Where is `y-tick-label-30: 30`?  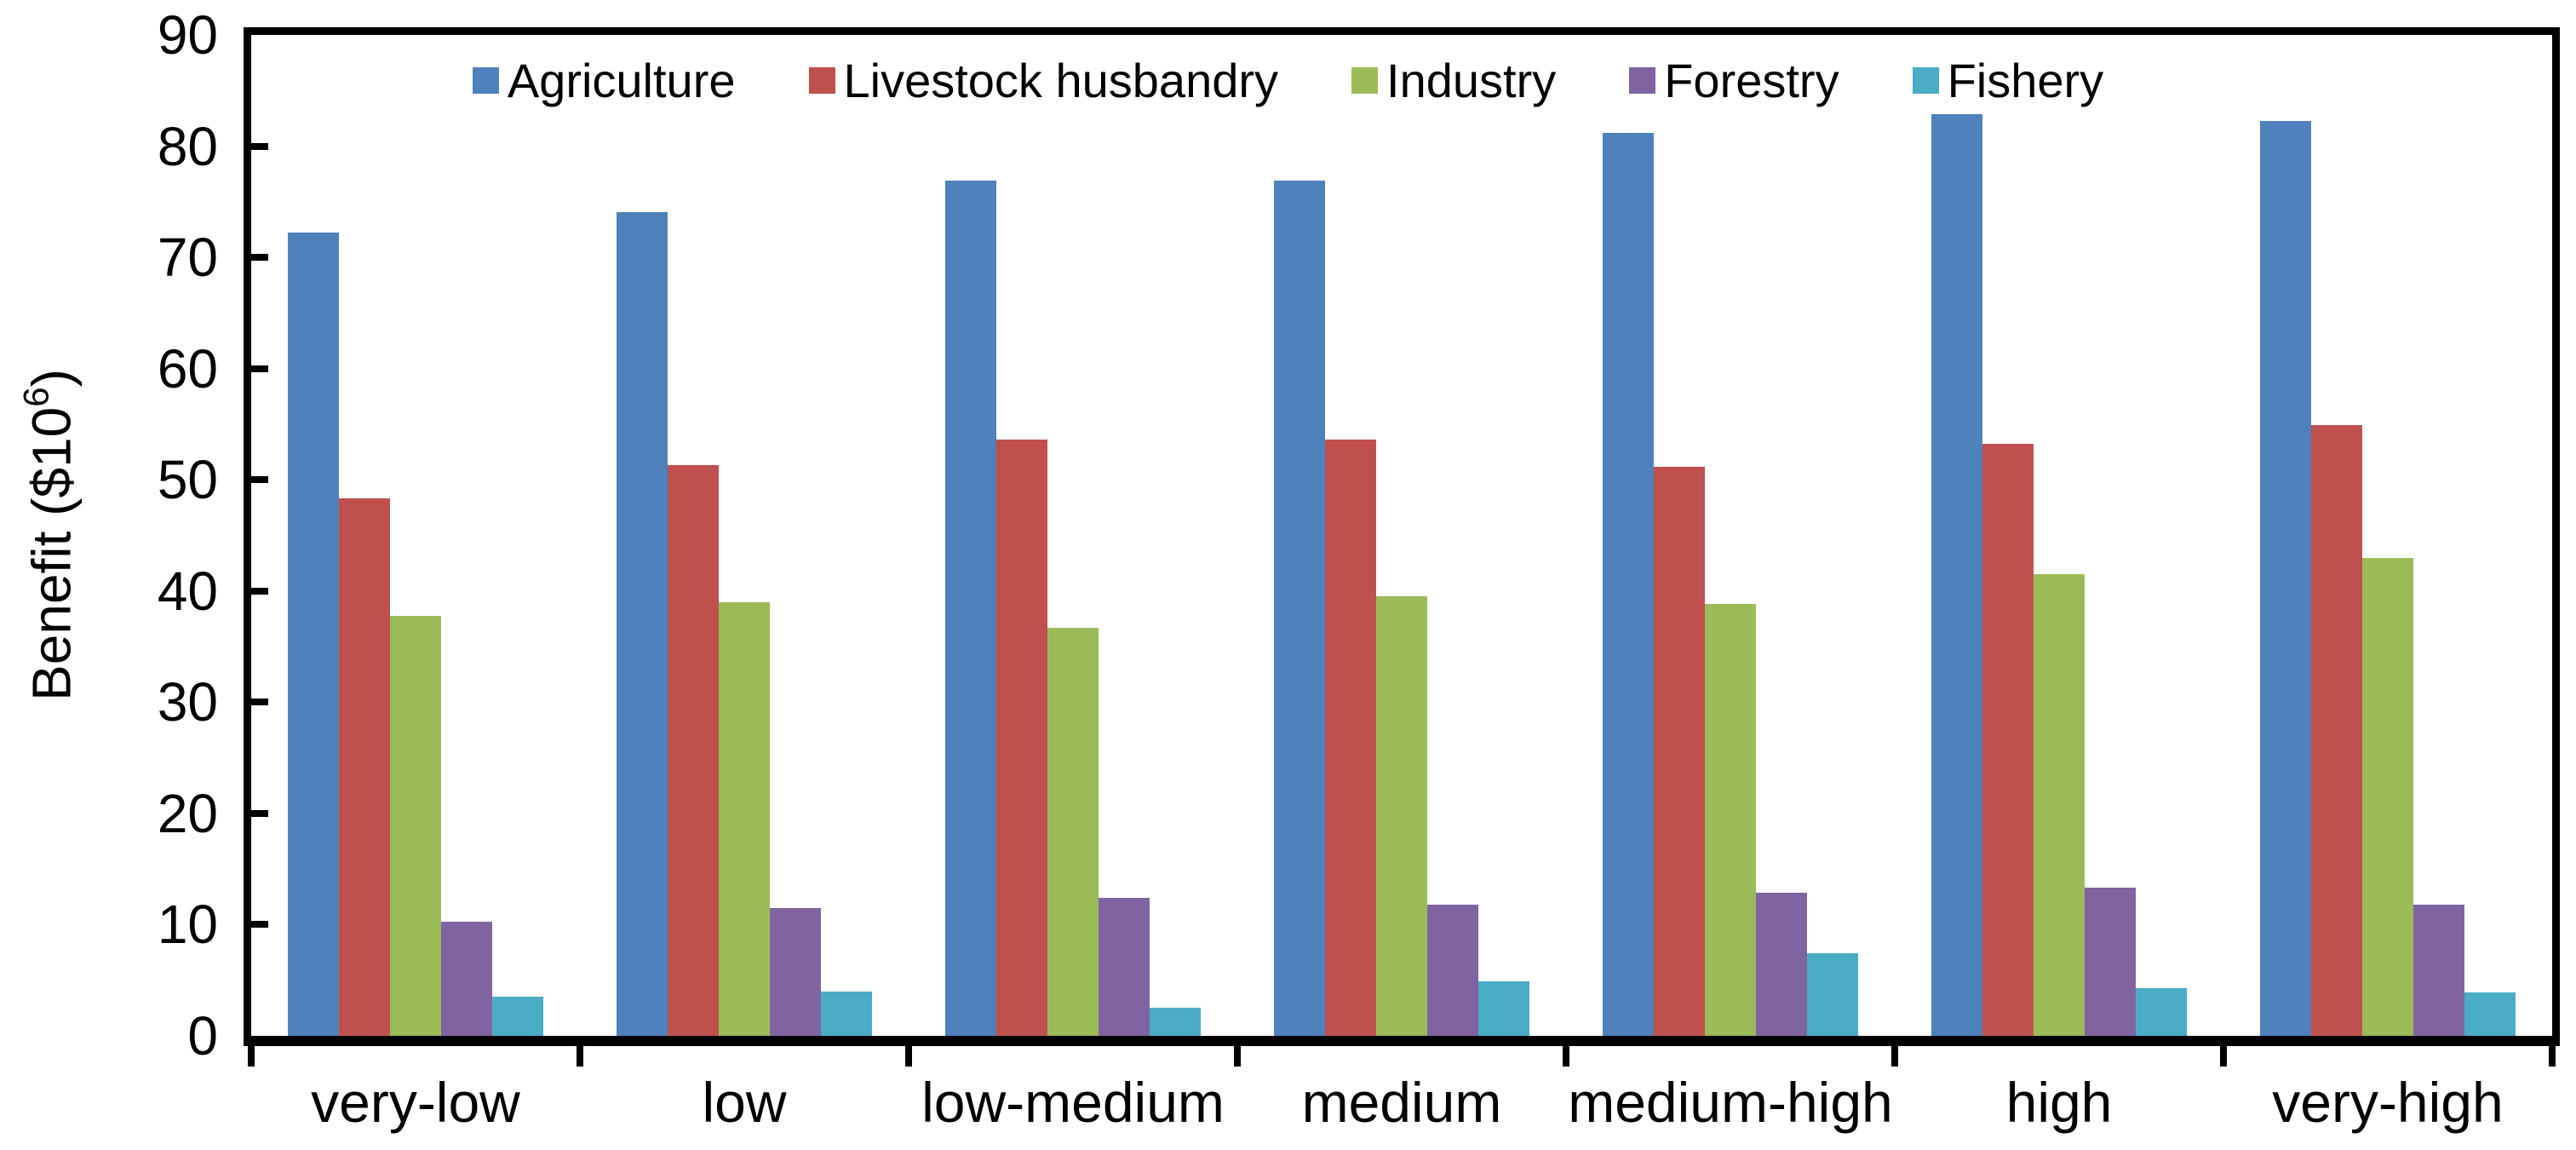 y-tick-label-30: 30 is located at coordinates (187, 702).